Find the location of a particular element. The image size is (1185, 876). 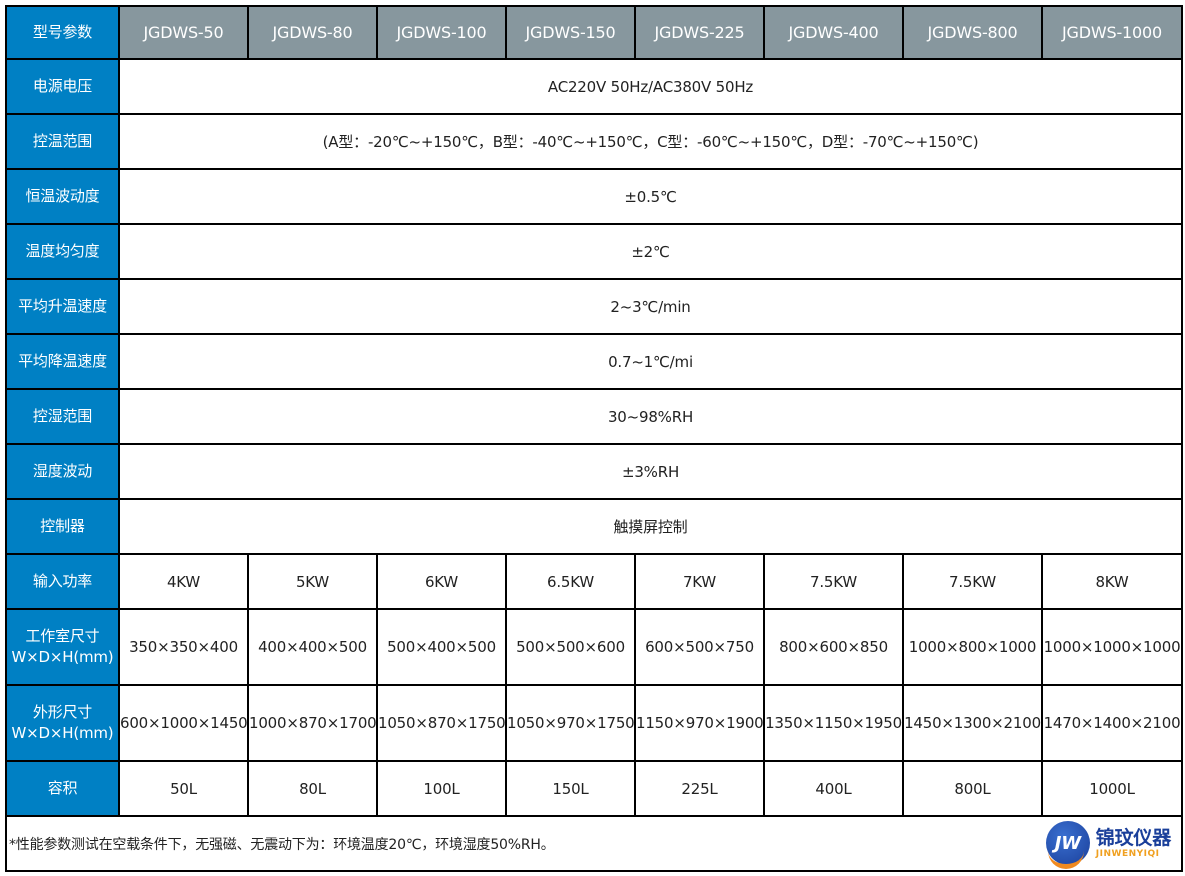

spec-value: ±2℃ is located at coordinates (650, 251).